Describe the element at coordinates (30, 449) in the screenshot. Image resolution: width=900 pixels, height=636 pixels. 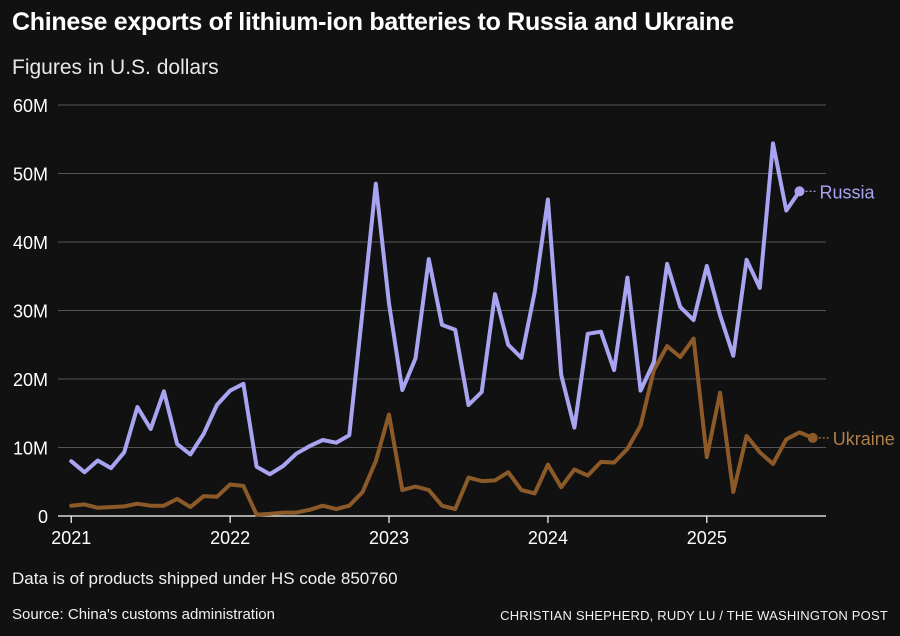
I see `y-tick-label: 10M` at that location.